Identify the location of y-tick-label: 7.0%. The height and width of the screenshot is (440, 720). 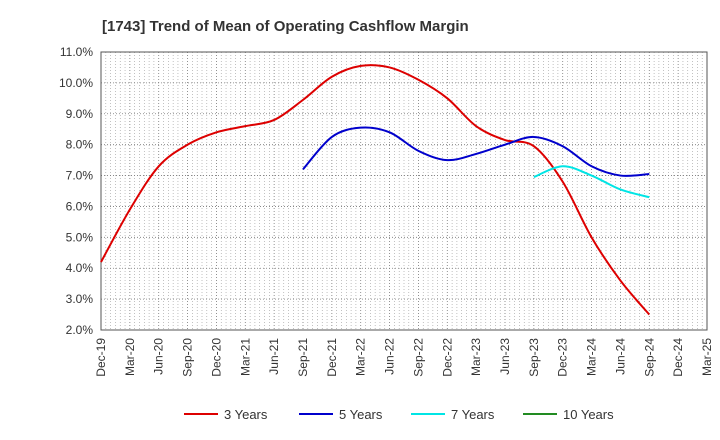
(80, 176).